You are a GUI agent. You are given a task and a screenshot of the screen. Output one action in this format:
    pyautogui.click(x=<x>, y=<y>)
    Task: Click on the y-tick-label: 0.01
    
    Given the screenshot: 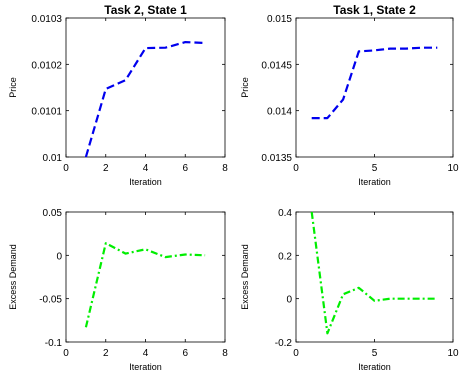 What is the action you would take?
    pyautogui.click(x=53, y=158)
    